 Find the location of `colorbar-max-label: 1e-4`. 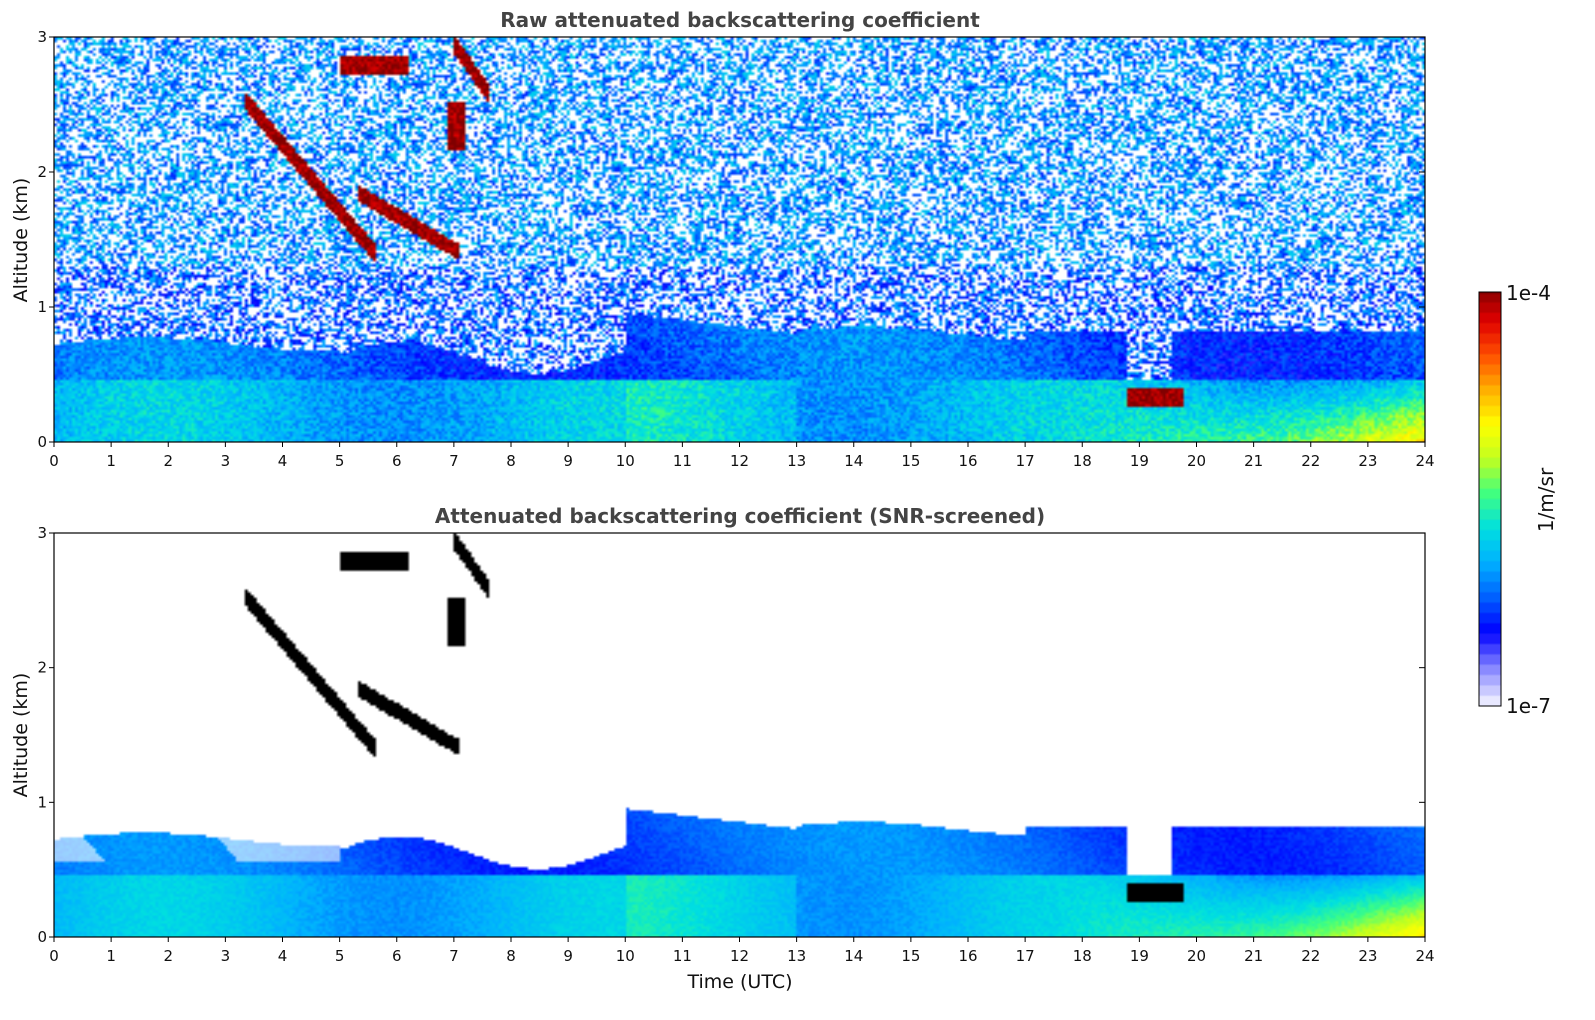

colorbar-max-label: 1e-4 is located at coordinates (1528, 293).